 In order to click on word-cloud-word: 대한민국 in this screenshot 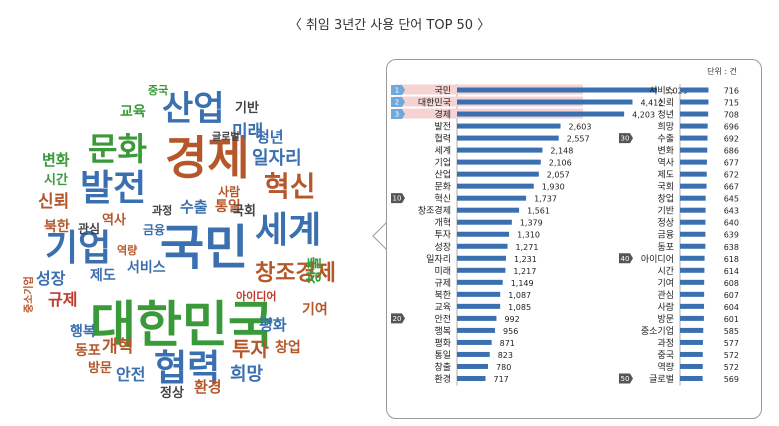, I will do `click(182, 325)`.